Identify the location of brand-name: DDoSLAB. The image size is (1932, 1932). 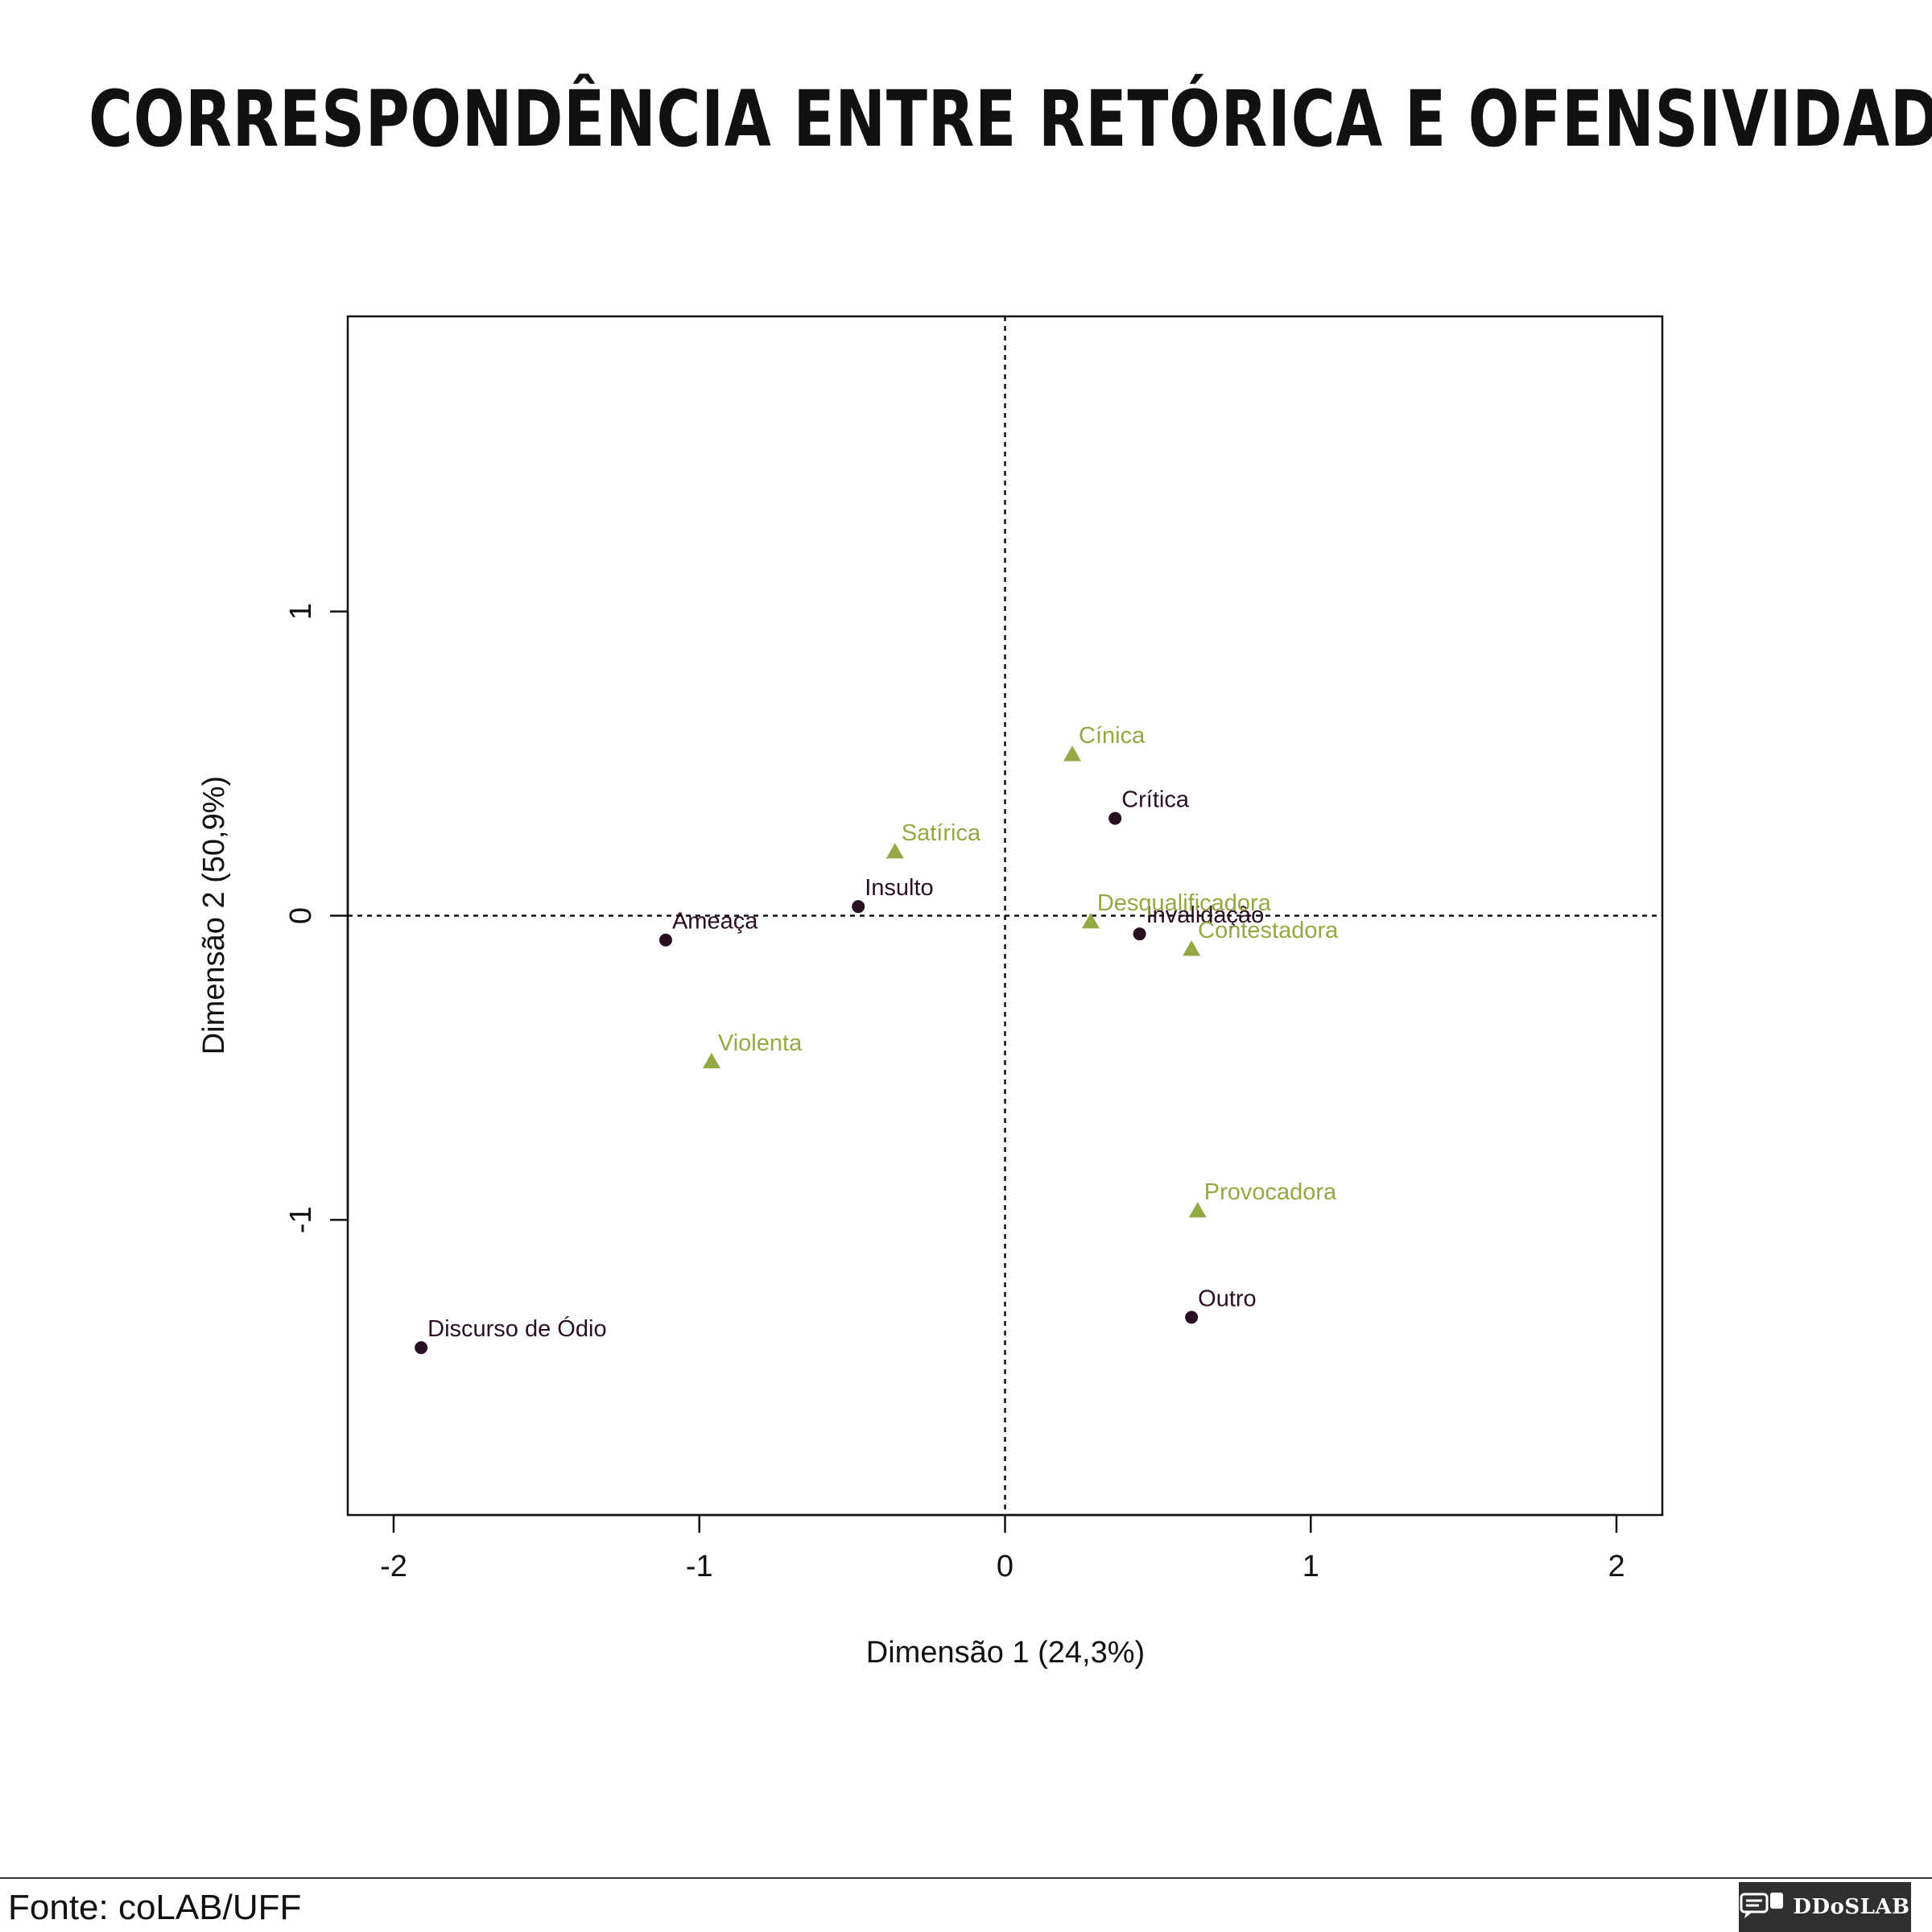
(1851, 1907).